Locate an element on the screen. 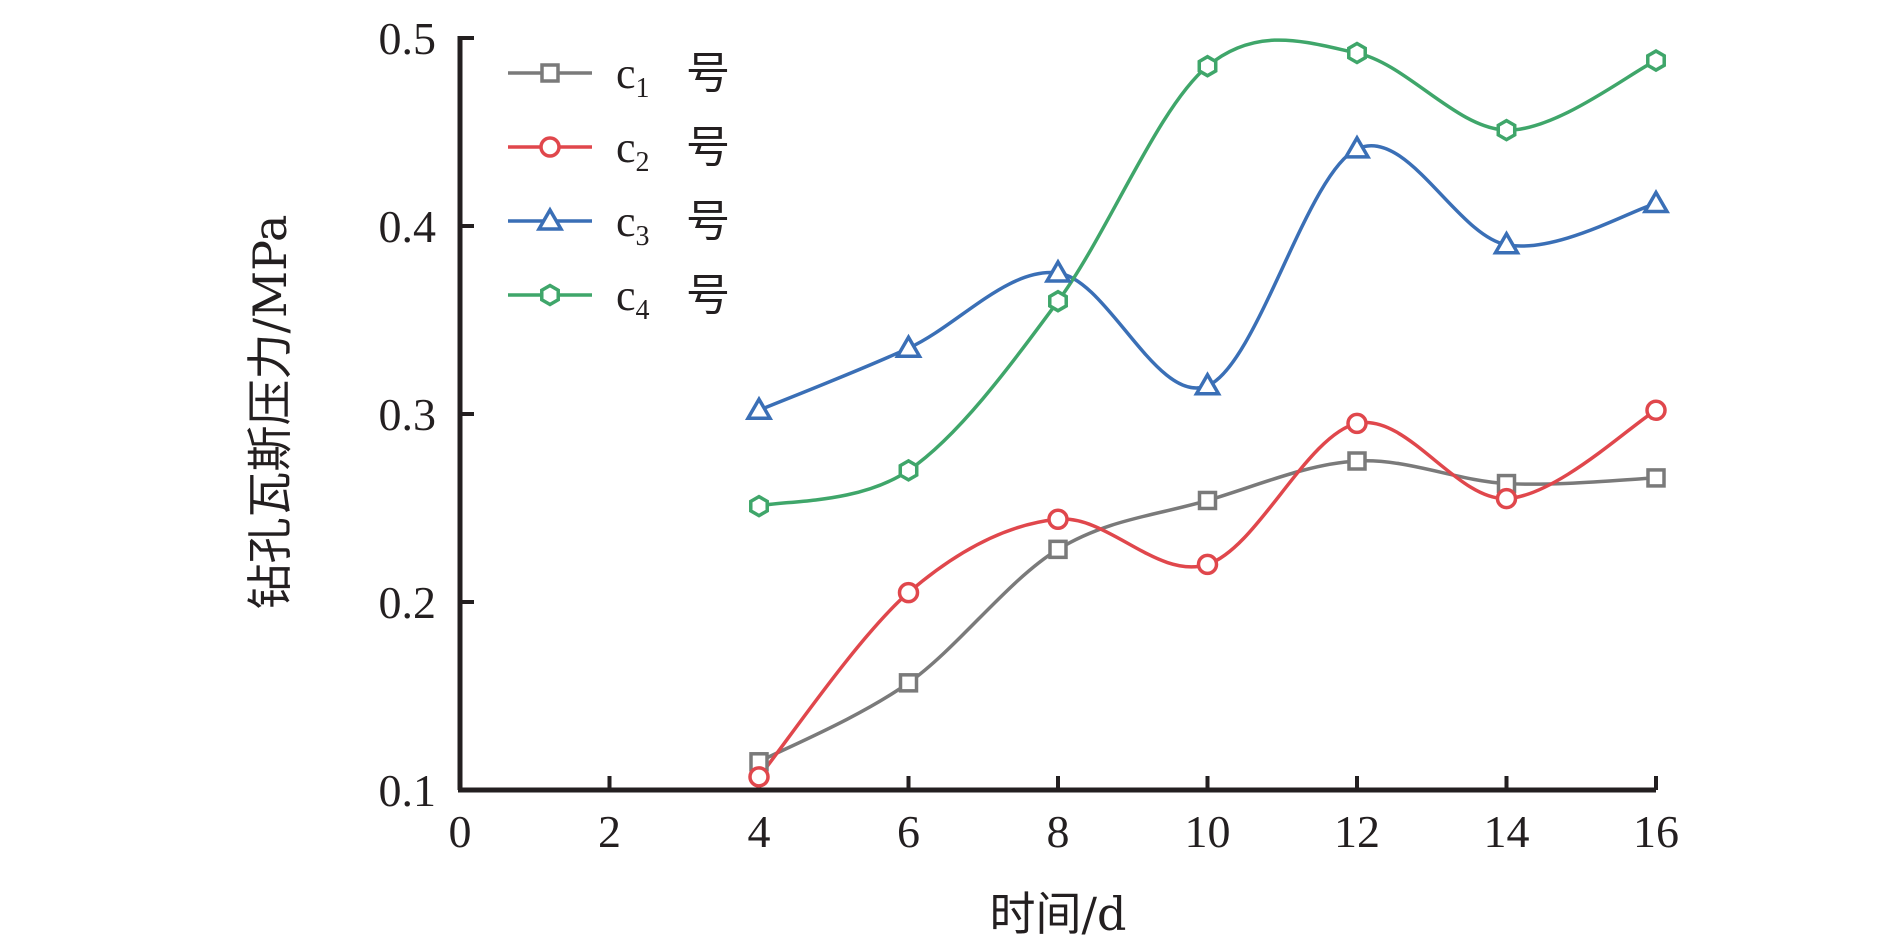 Image resolution: width=1890 pixels, height=942 pixels. y-tick-label: 0.5 is located at coordinates (408, 38).